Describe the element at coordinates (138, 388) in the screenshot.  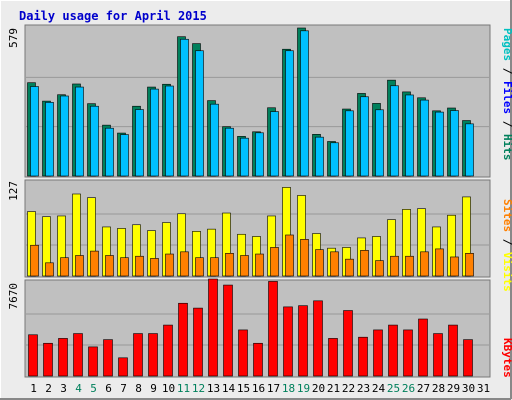
I see `x-tick-label: 8` at that location.